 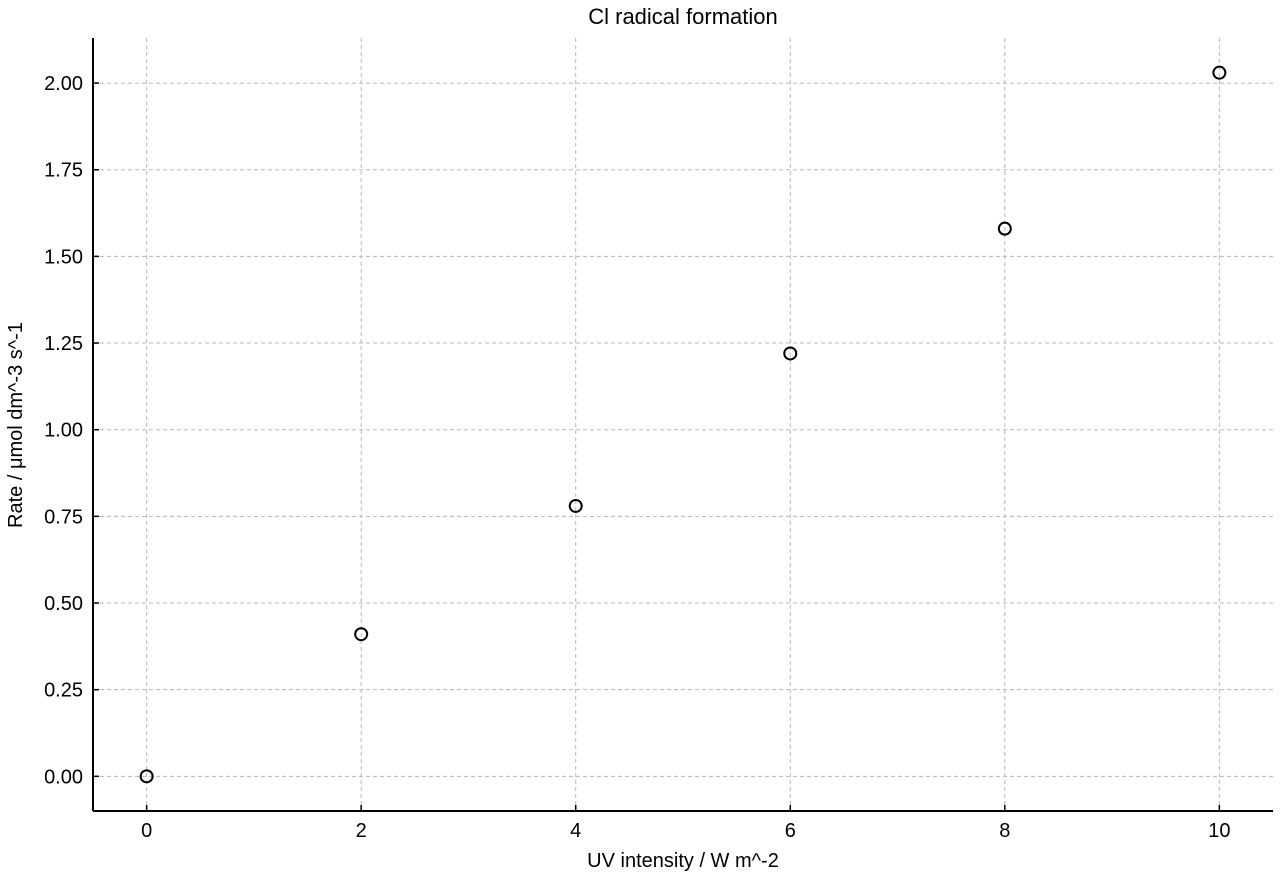 What do you see at coordinates (16, 425) in the screenshot?
I see `y-axis-label: Rate / μmol dm^-3 s^-1` at bounding box center [16, 425].